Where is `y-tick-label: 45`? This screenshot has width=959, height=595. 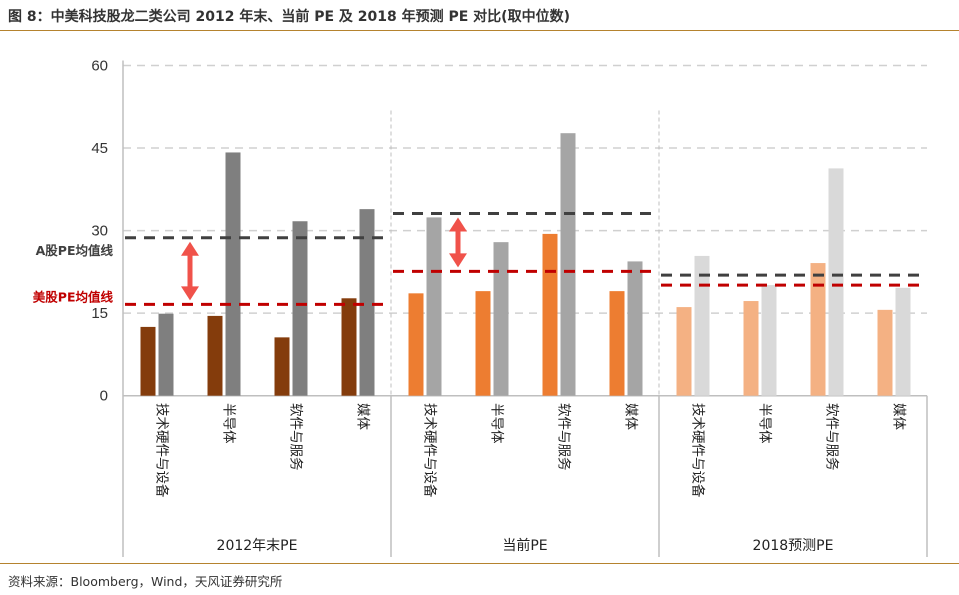
y-tick-label: 45 is located at coordinates (99, 148).